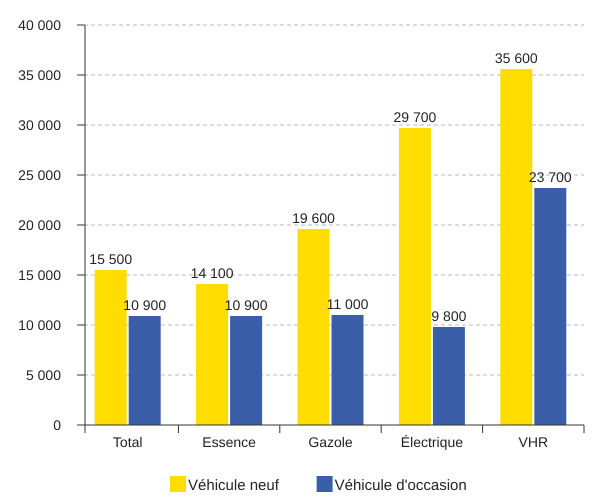 The height and width of the screenshot is (502, 592). I want to click on y-tick-label: 25 000, so click(40, 174).